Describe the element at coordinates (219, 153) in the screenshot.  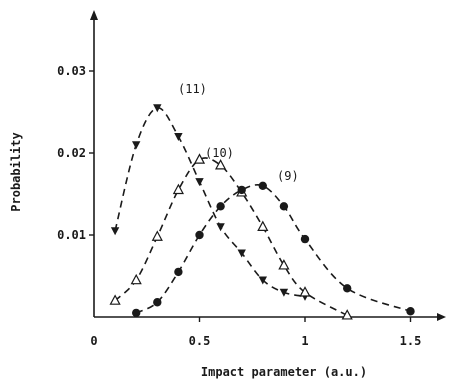
I see `series-label: (10)` at that location.